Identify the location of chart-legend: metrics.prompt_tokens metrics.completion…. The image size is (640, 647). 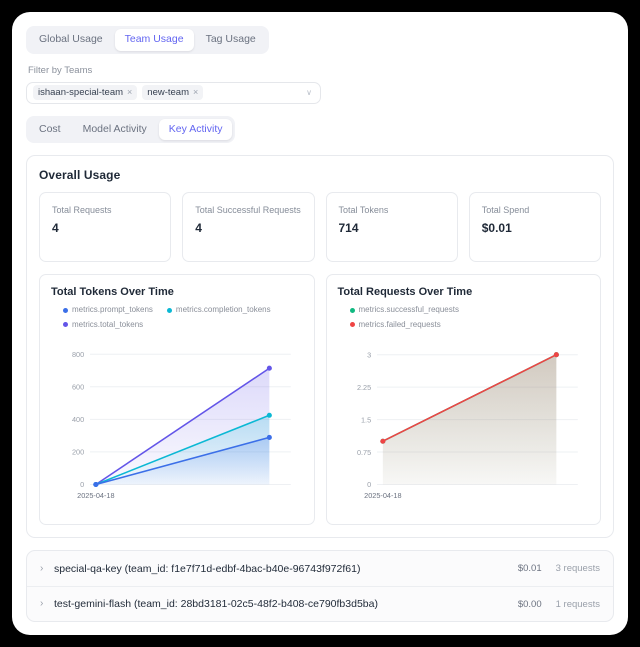
(177, 317).